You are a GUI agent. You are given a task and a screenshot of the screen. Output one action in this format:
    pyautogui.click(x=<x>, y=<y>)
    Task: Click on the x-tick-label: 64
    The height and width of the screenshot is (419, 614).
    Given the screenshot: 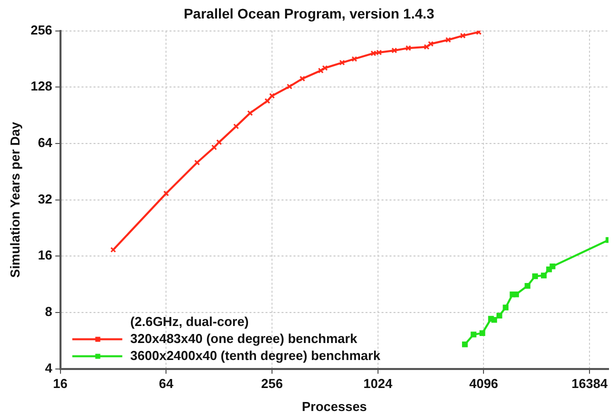 What is the action you would take?
    pyautogui.click(x=166, y=384)
    